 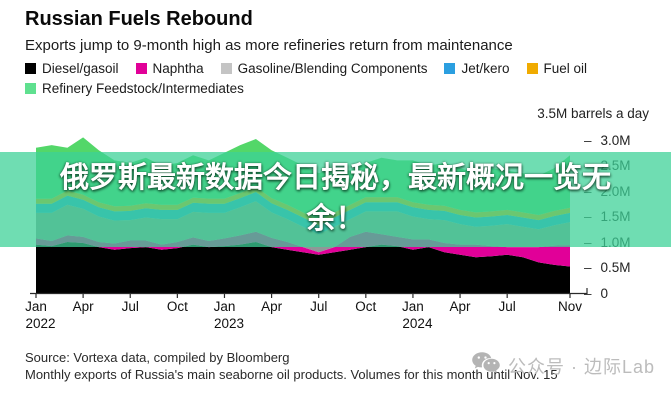 I want to click on x-axis-year-label: 2024, so click(x=417, y=323).